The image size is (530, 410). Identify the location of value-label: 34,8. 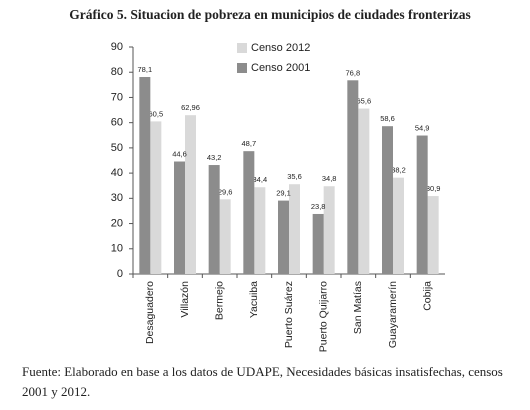
(329, 178).